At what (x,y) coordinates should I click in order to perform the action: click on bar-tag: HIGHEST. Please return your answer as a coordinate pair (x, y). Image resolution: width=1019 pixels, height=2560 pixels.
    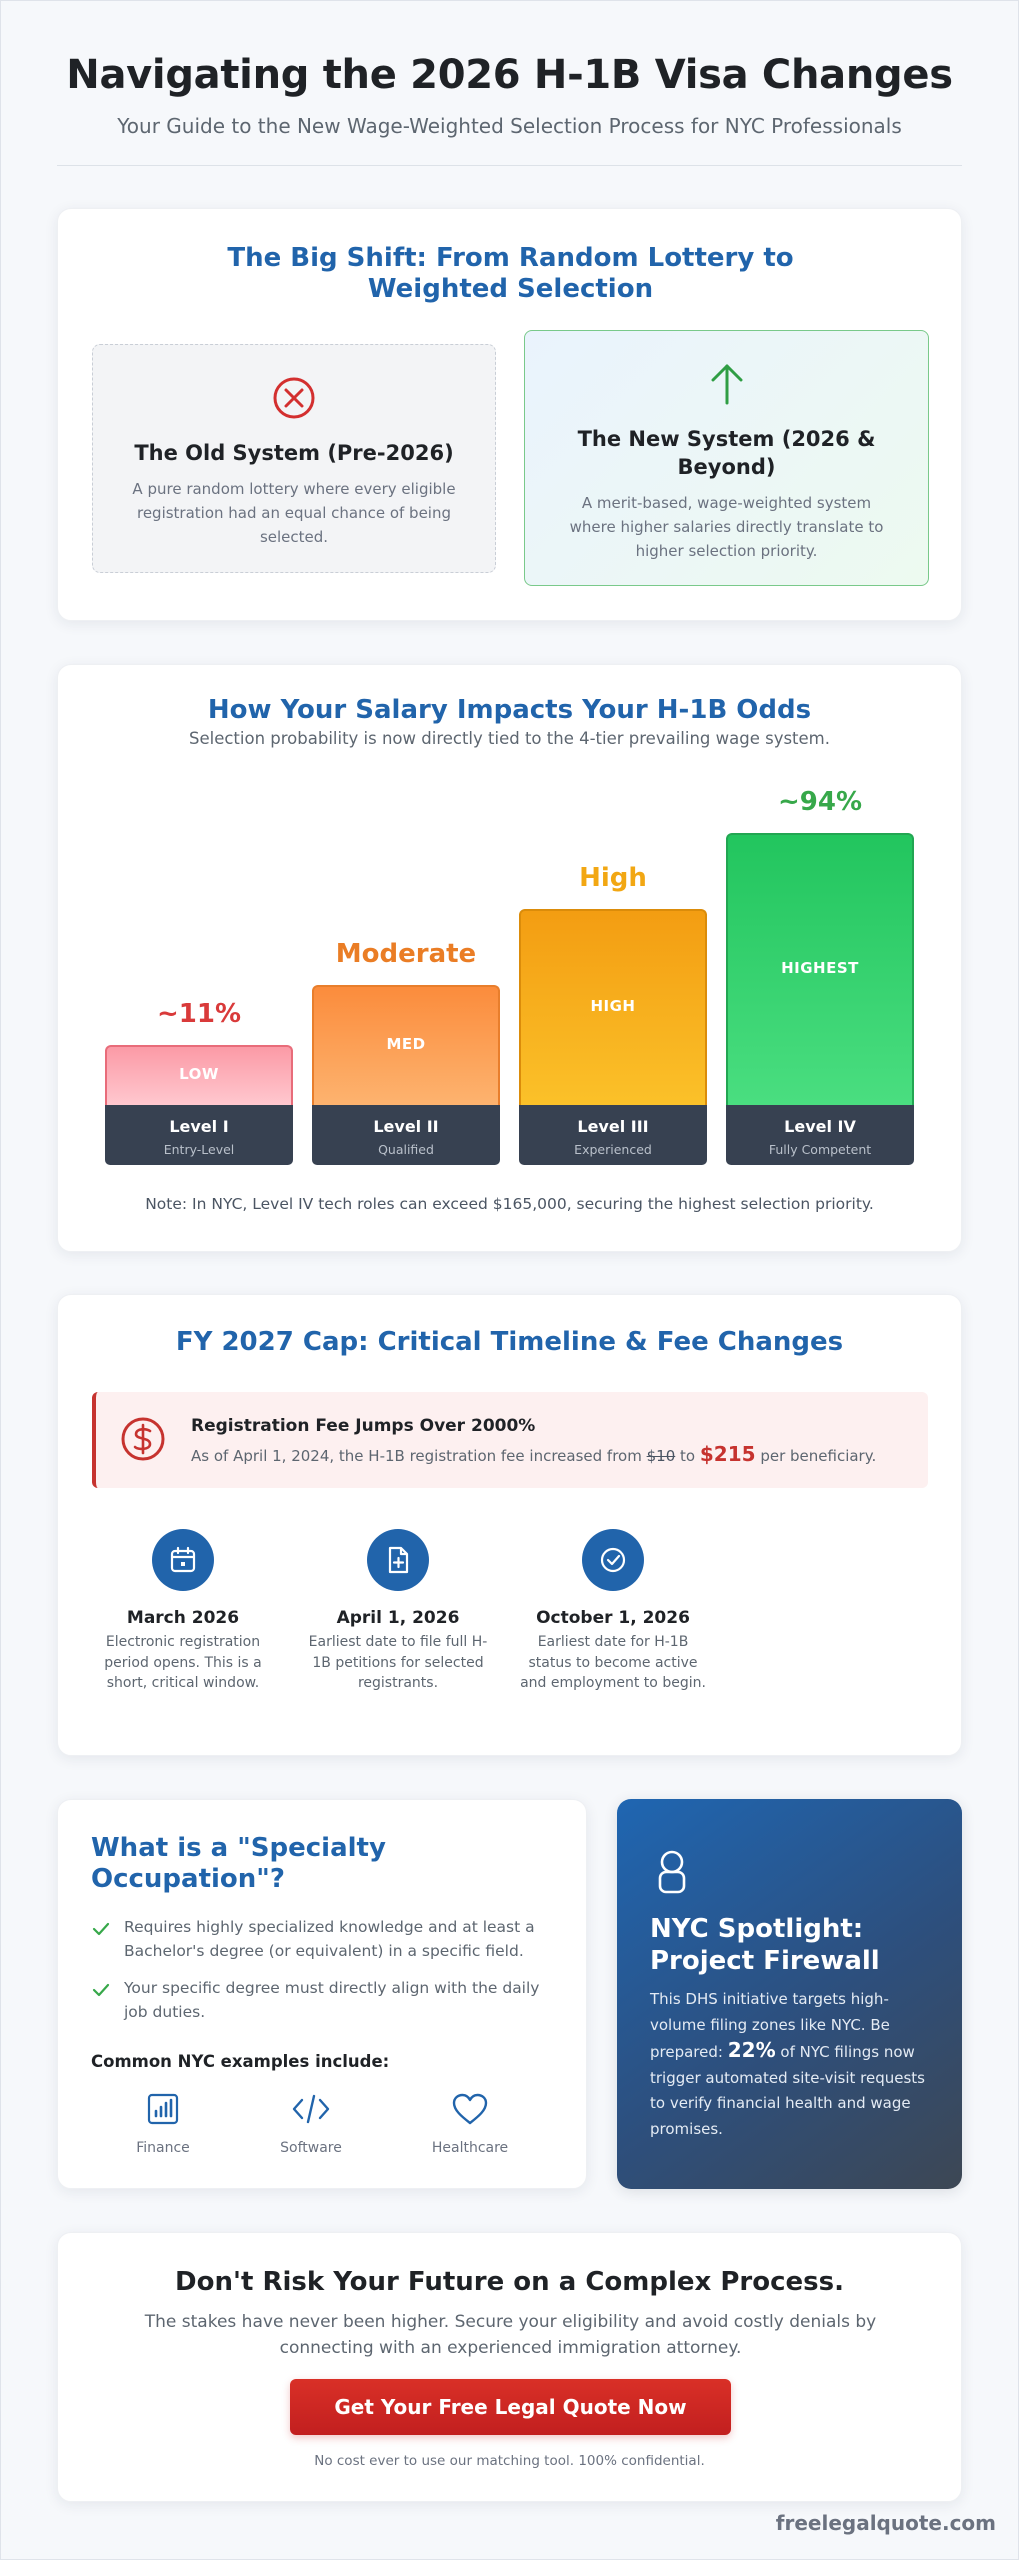
    Looking at the image, I should click on (820, 968).